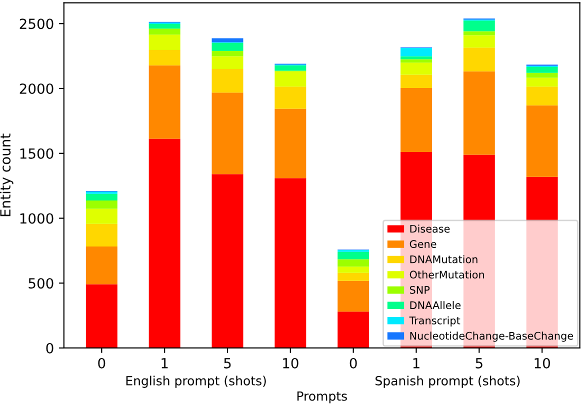  What do you see at coordinates (444, 259) in the screenshot?
I see `legend-label: DNAMutation` at bounding box center [444, 259].